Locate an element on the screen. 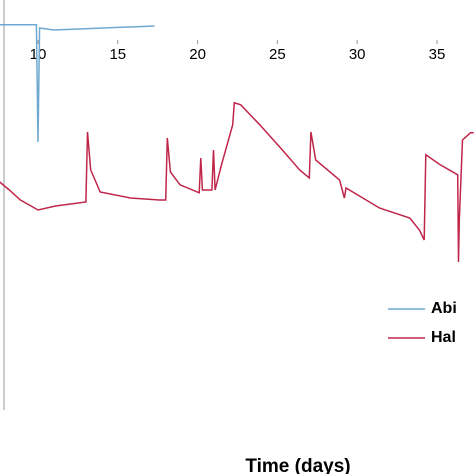 This screenshot has height=474, width=474. x-tick-label: 15 is located at coordinates (117, 54).